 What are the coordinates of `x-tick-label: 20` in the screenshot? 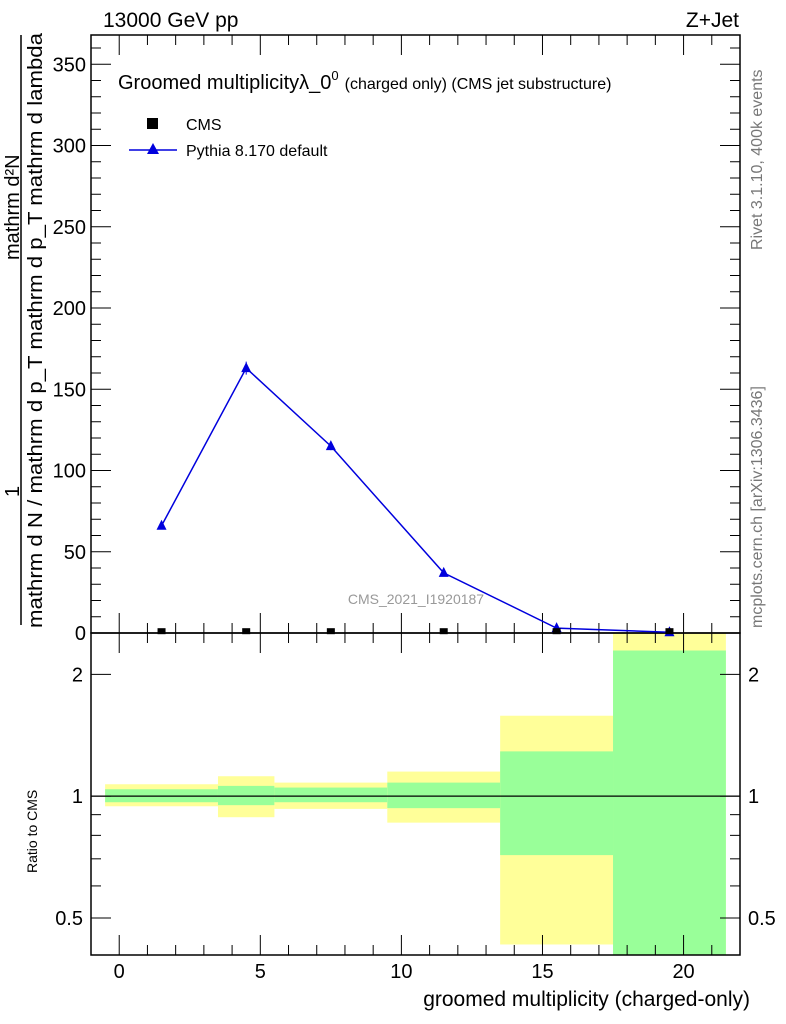 It's located at (683, 972).